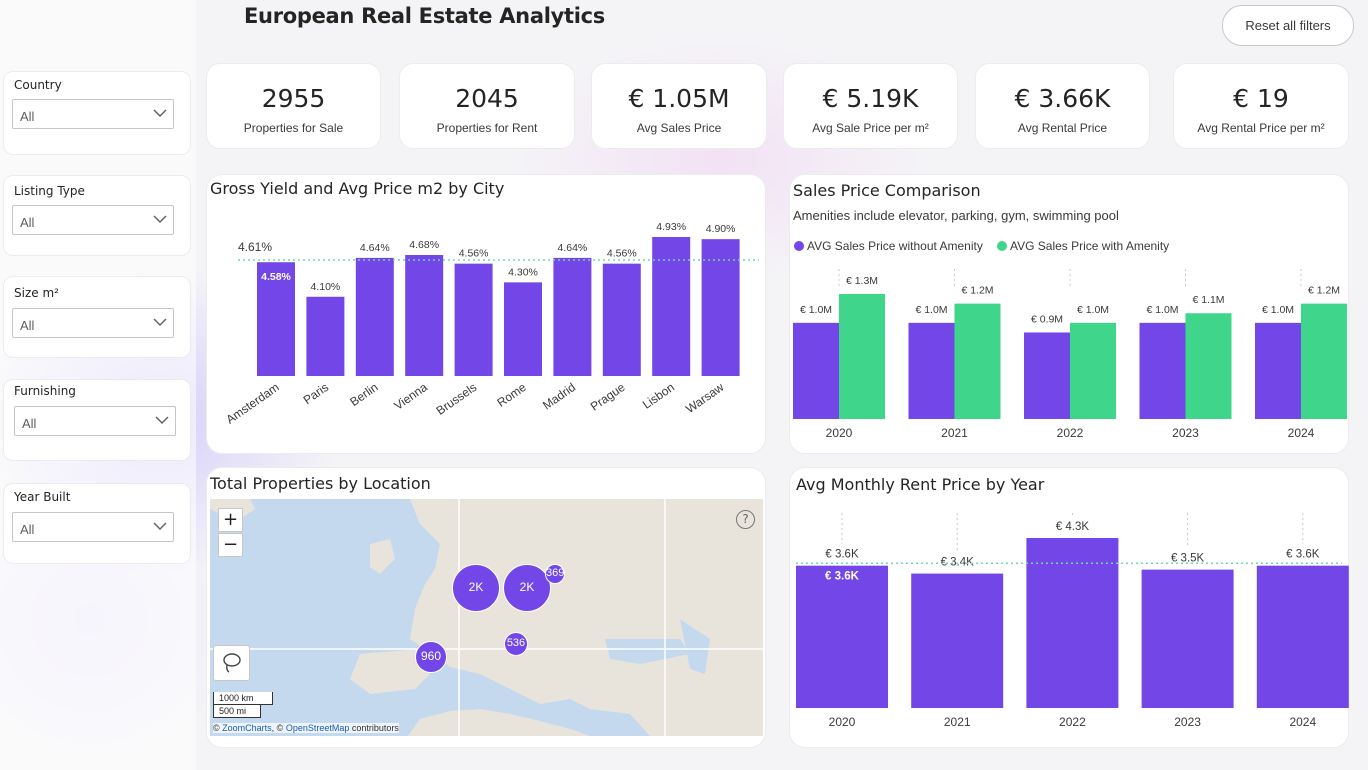 Image resolution: width=1368 pixels, height=770 pixels. What do you see at coordinates (317, 728) in the screenshot?
I see `openstreetmap-link: OpenStreetMap` at bounding box center [317, 728].